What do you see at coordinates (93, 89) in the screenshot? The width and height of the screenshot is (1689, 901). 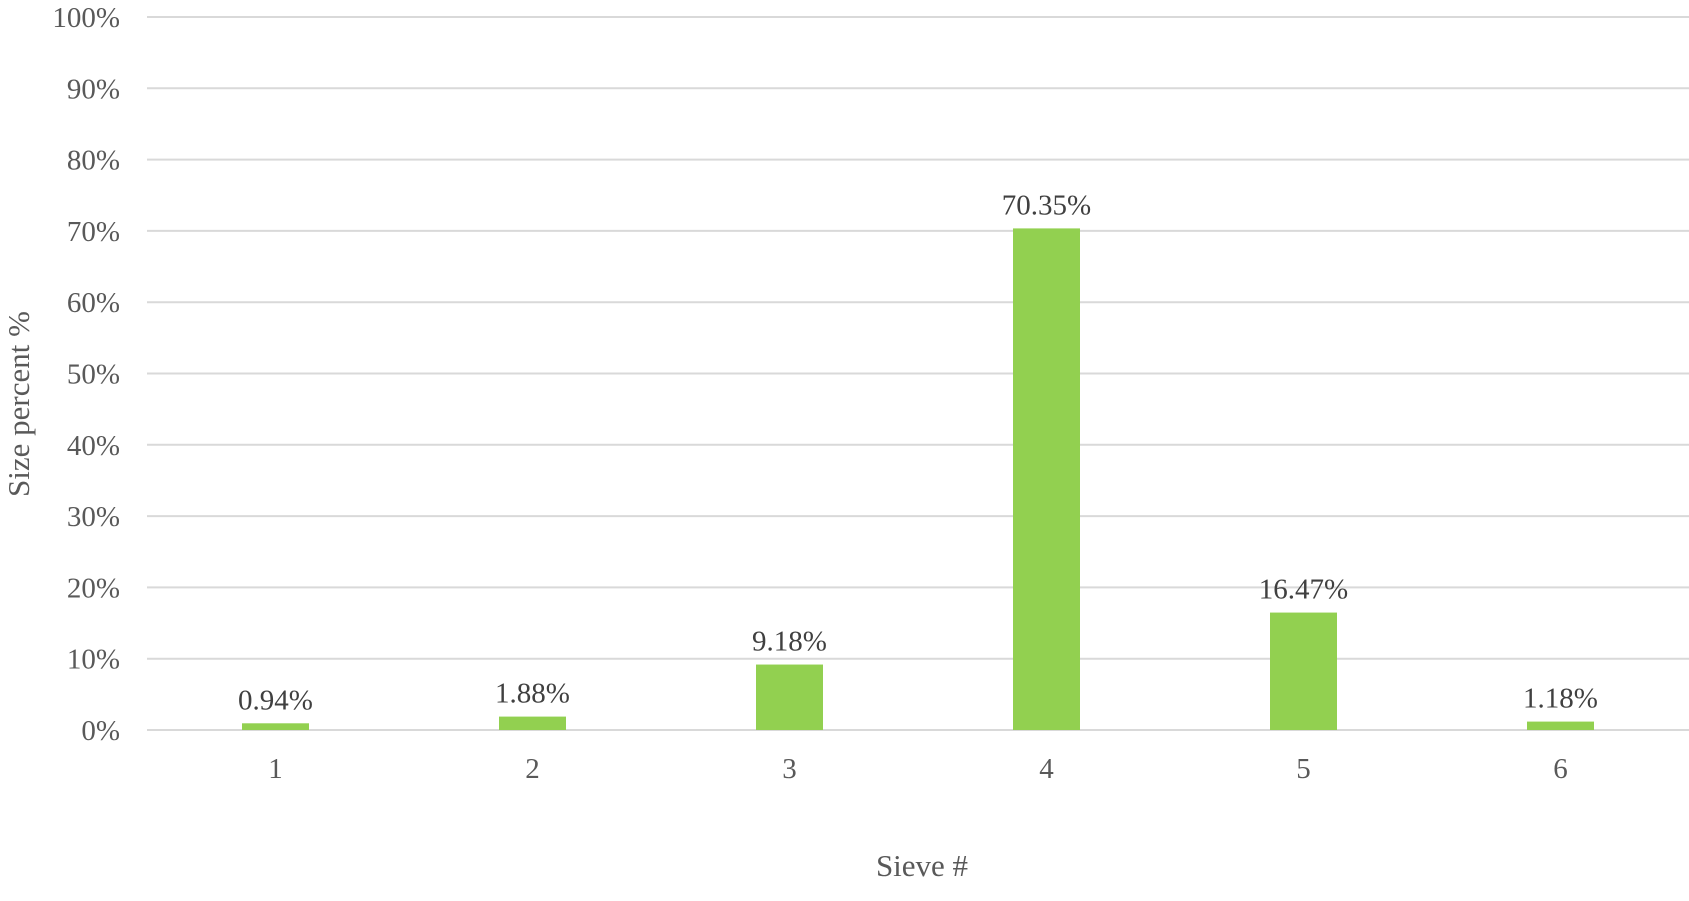 I see `y-tick-label: 90%` at bounding box center [93, 89].